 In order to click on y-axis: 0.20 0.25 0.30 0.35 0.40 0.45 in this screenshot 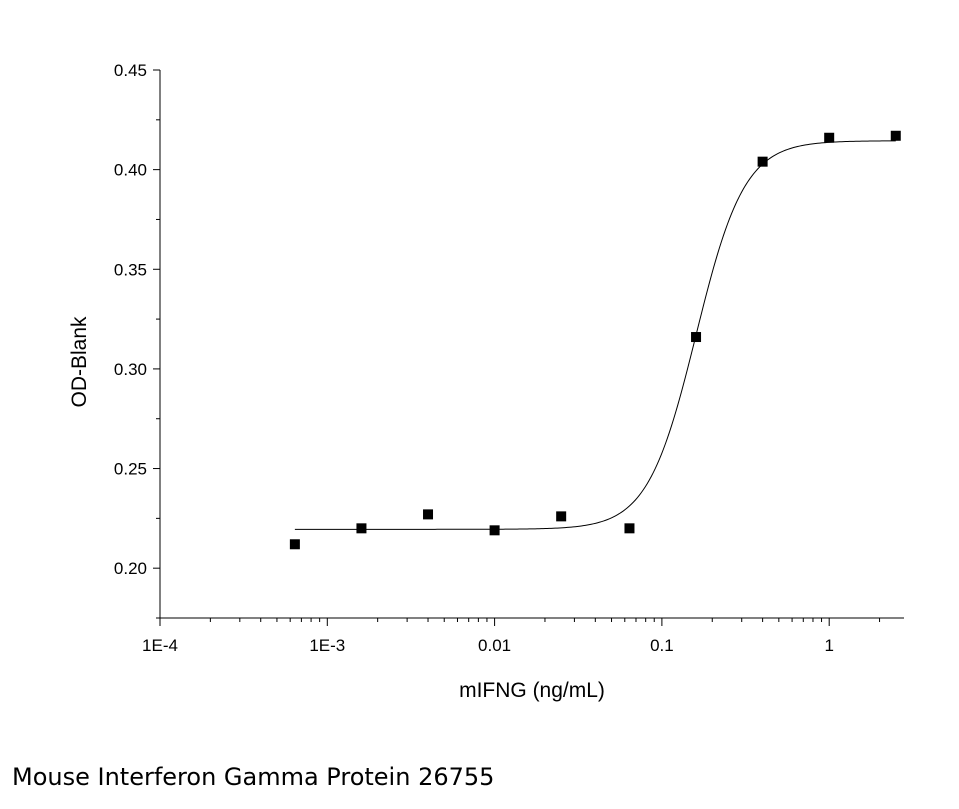, I will do `click(137, 340)`.